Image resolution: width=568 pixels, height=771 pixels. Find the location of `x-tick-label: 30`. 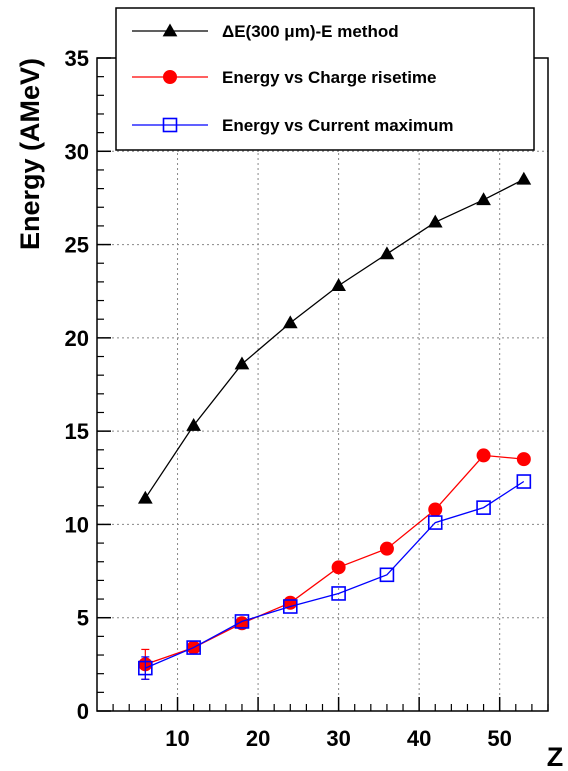

x-tick-label: 30 is located at coordinates (338, 738).